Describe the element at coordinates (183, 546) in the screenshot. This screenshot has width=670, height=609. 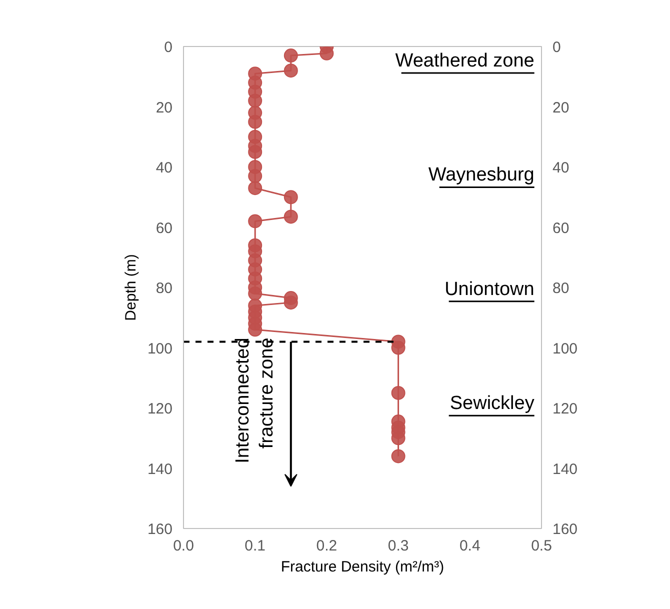
I see `x-tick-label: 0.0` at that location.